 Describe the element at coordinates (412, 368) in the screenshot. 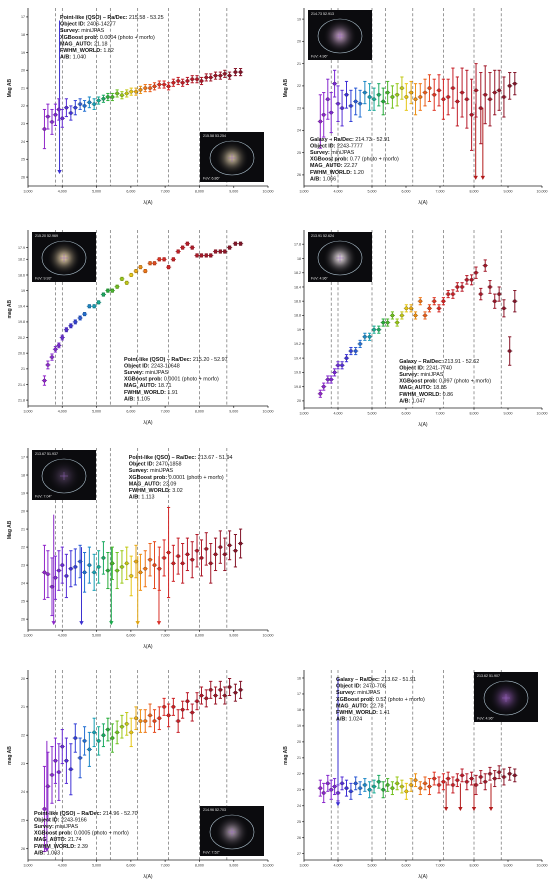

I see `info-key: Object ID:` at that location.